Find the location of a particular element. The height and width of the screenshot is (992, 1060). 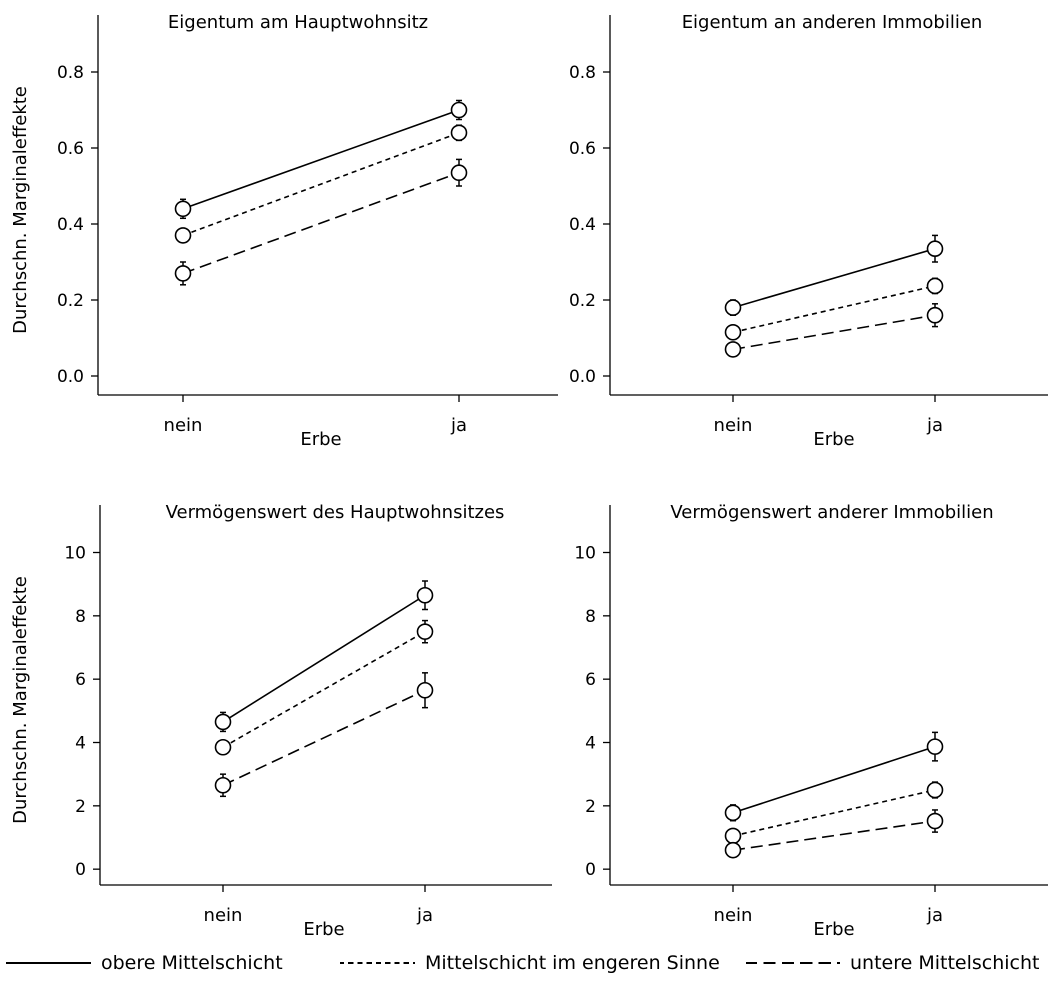

legend-dashed-line is located at coordinates (793, 963).